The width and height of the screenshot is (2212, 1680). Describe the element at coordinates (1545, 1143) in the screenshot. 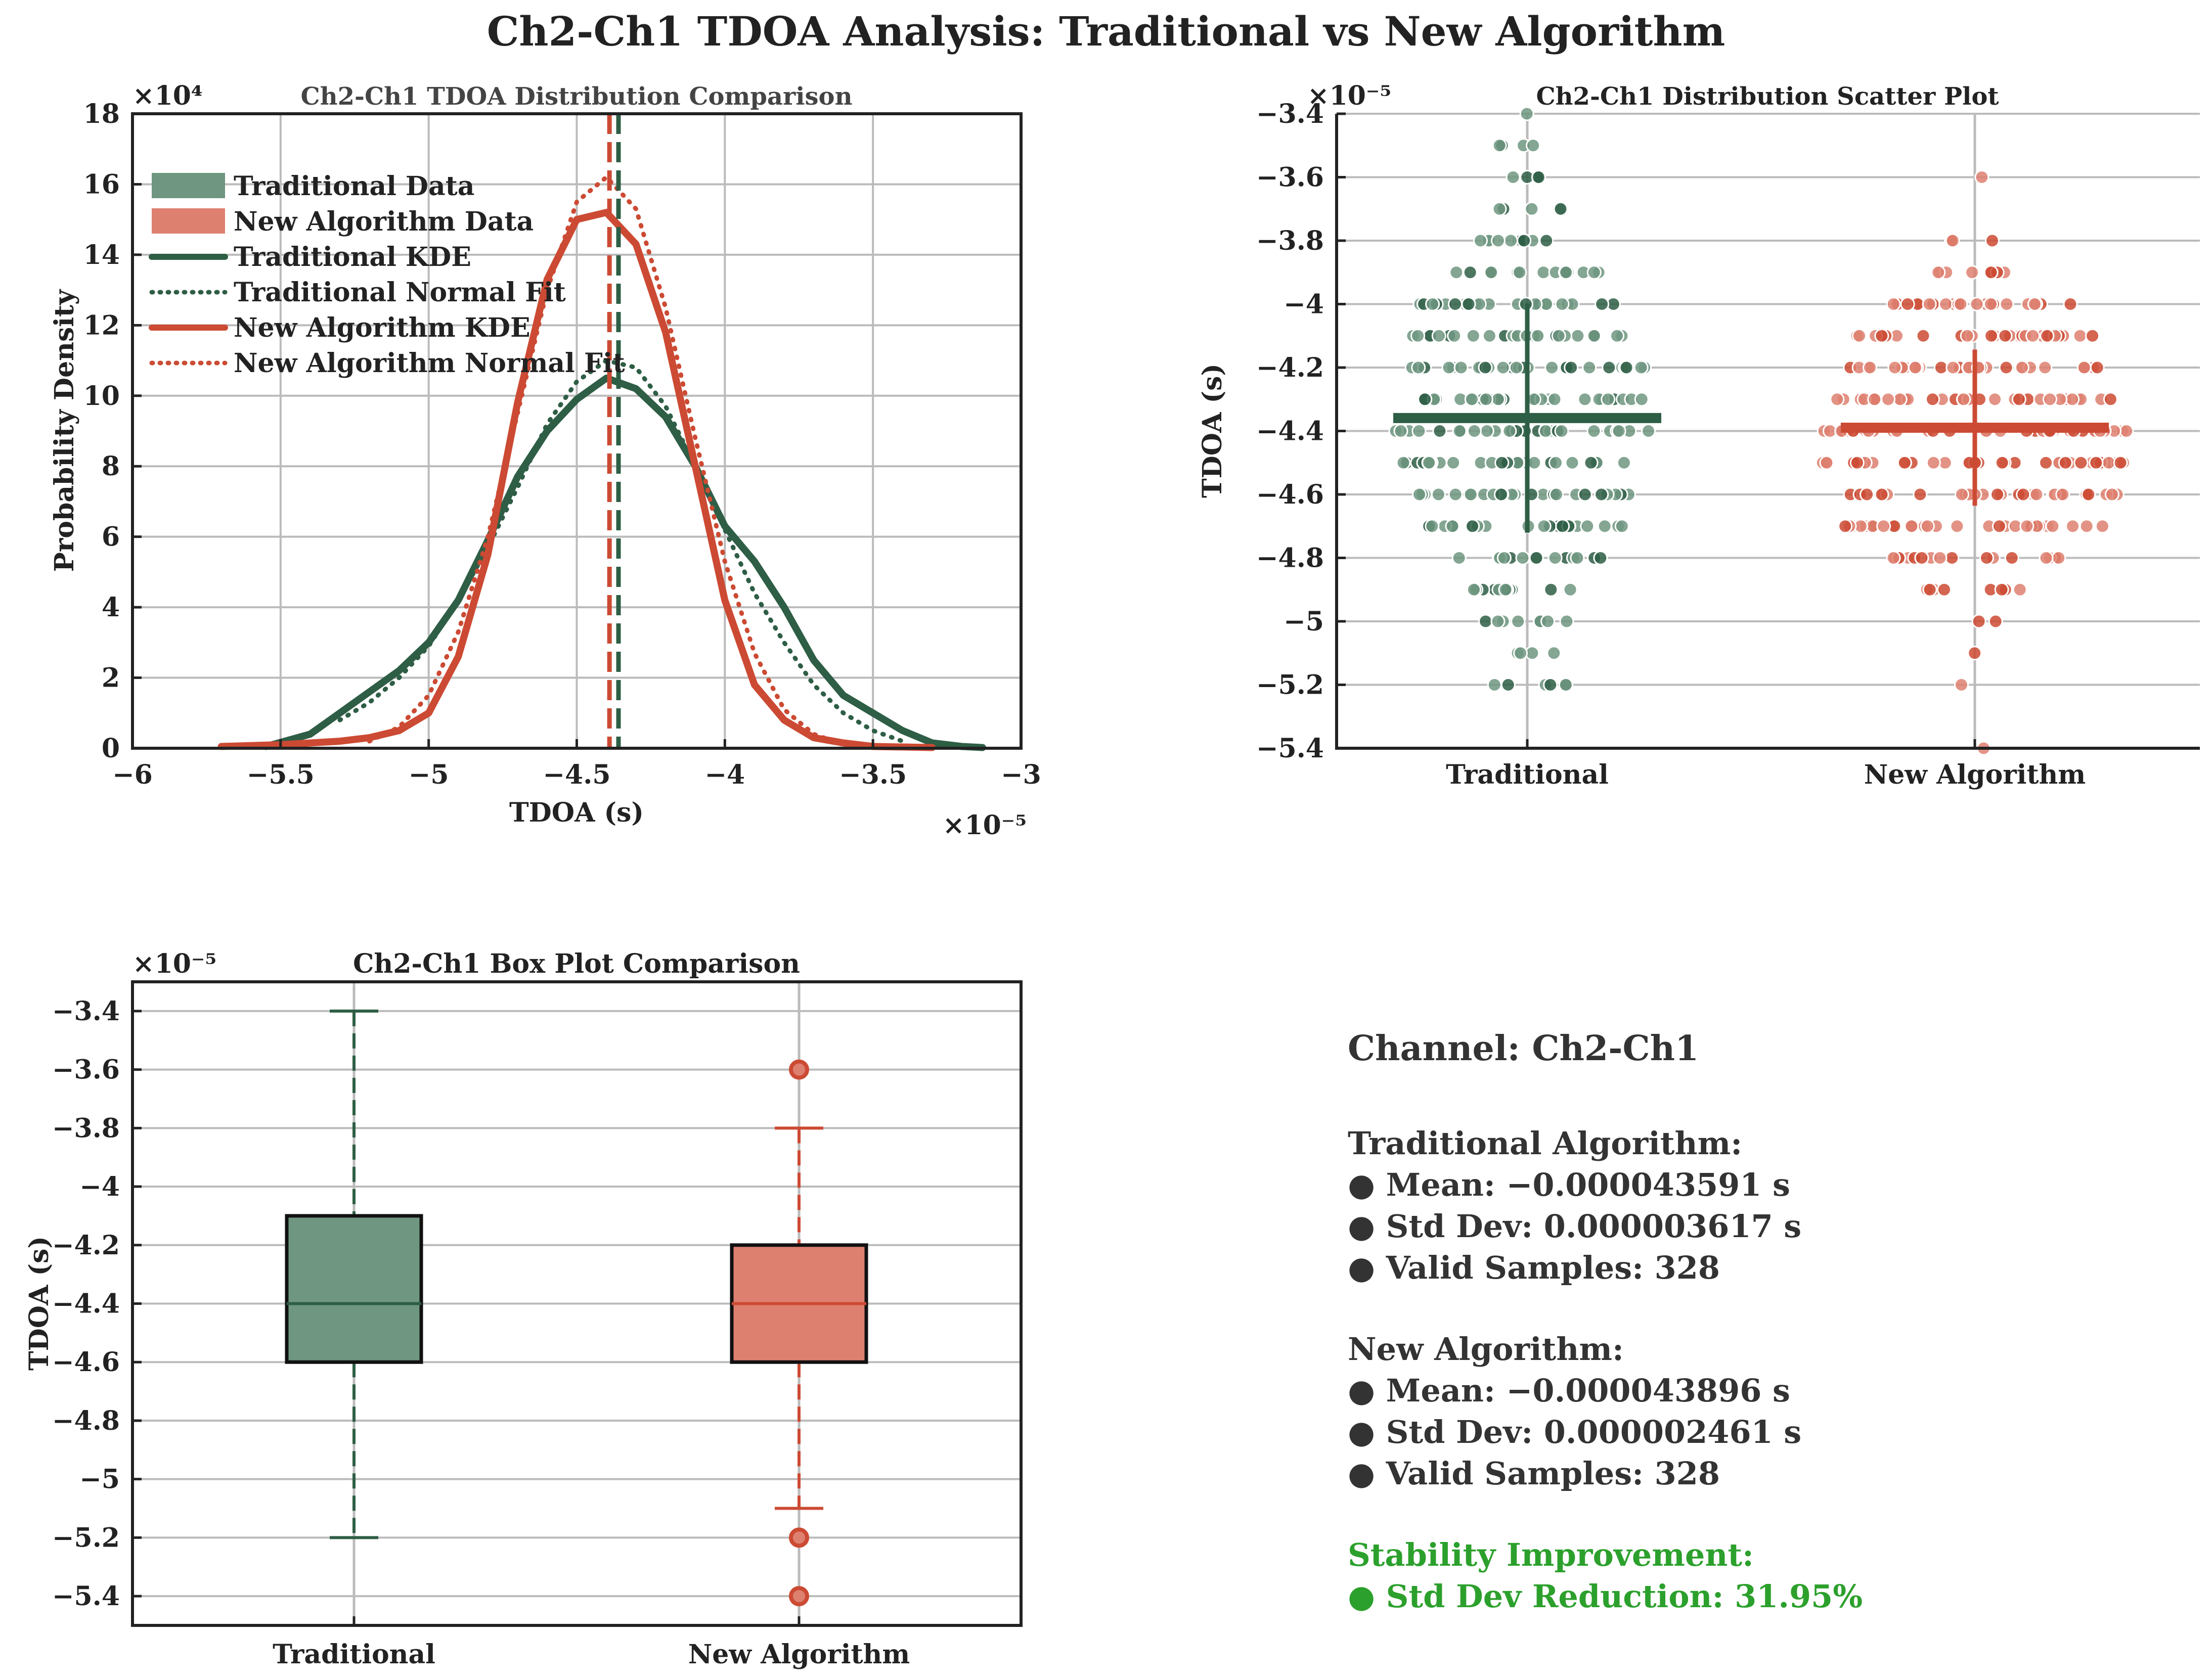

I see `stats-traditional-header: Traditional Algorithm:` at that location.